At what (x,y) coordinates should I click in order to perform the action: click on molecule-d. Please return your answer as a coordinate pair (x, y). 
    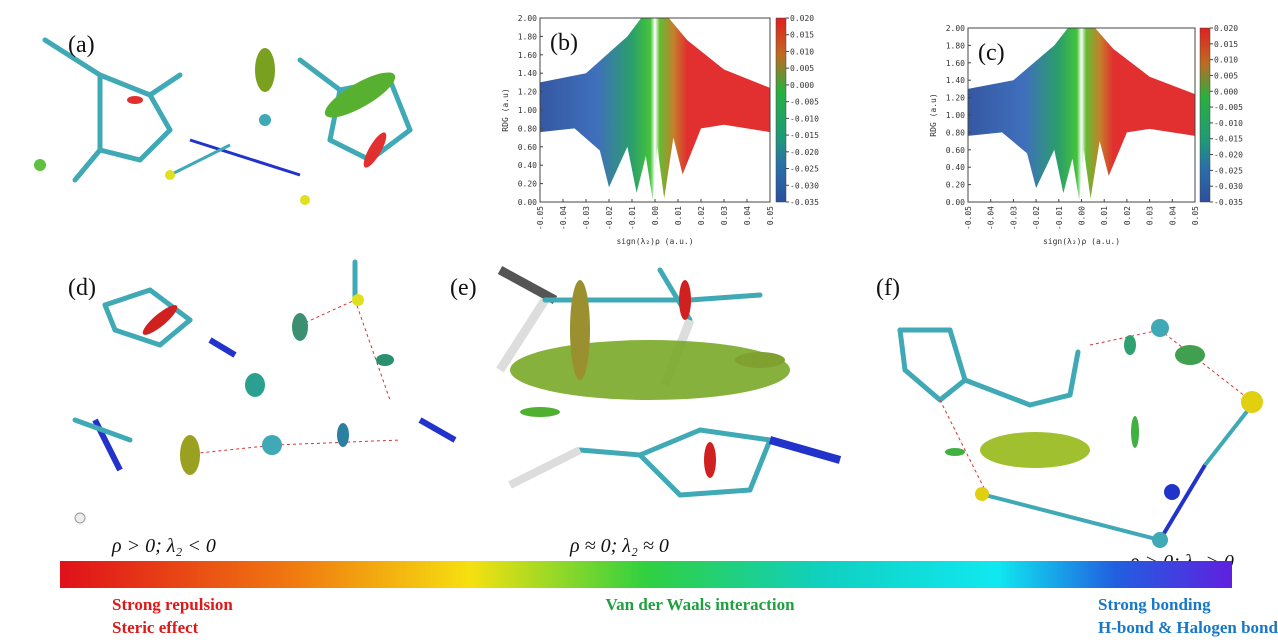
    Looking at the image, I should click on (264, 391).